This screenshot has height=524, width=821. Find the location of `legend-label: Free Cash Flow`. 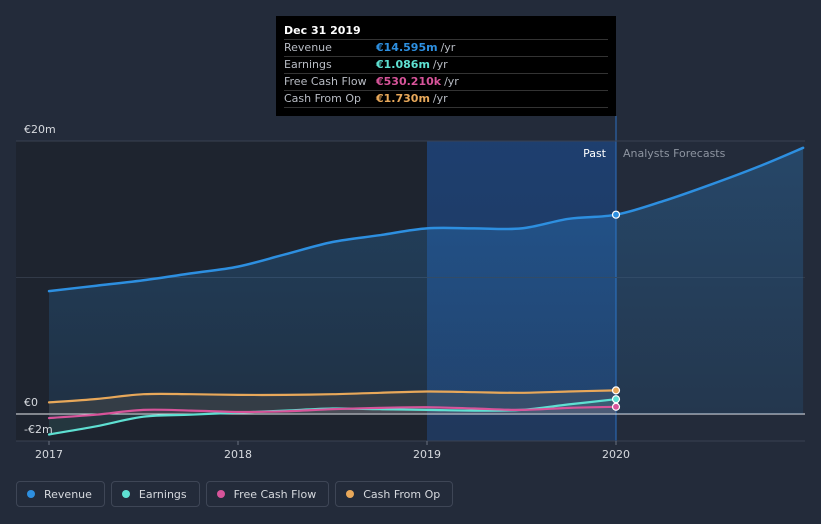

legend-label: Free Cash Flow is located at coordinates (275, 494).